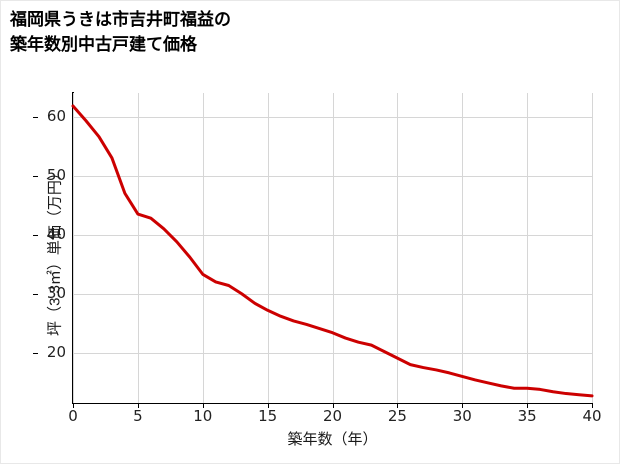  I want to click on x-tick-label: 15, so click(268, 416).